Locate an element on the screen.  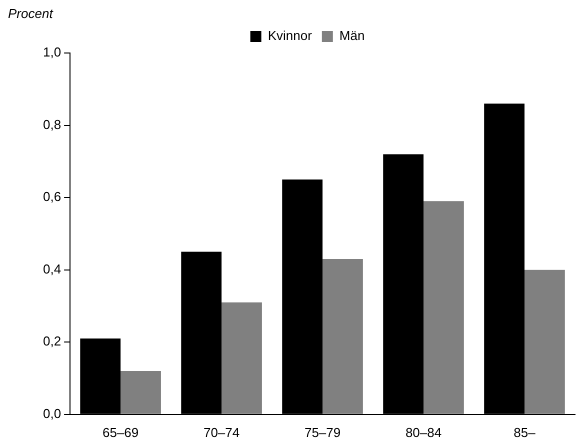
y-tick-label: 0,2 is located at coordinates (52, 341).